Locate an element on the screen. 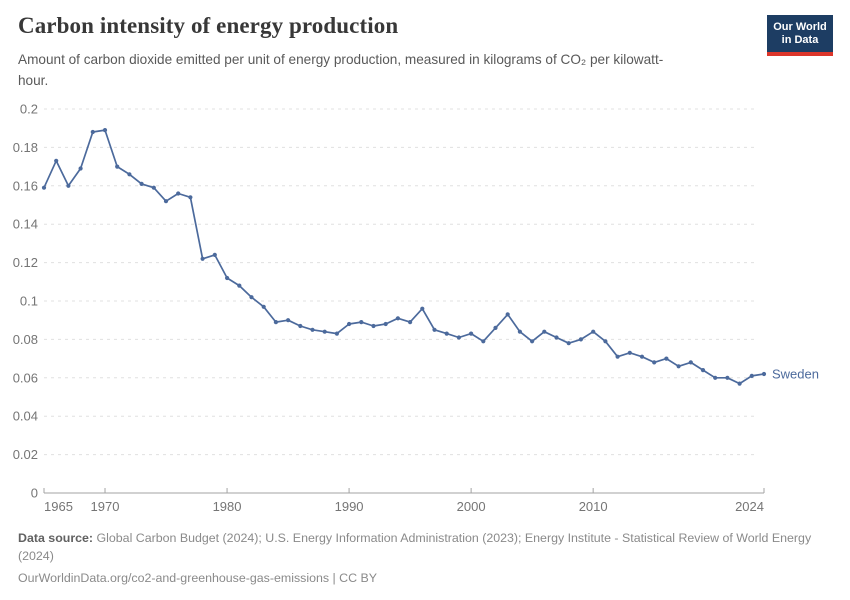 This screenshot has height=600, width=850. series-end-label: Sweden is located at coordinates (795, 374).